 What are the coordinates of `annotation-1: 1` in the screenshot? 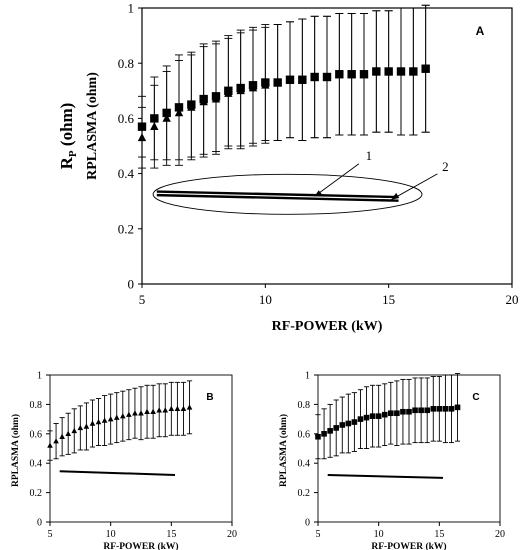 It's located at (369, 155).